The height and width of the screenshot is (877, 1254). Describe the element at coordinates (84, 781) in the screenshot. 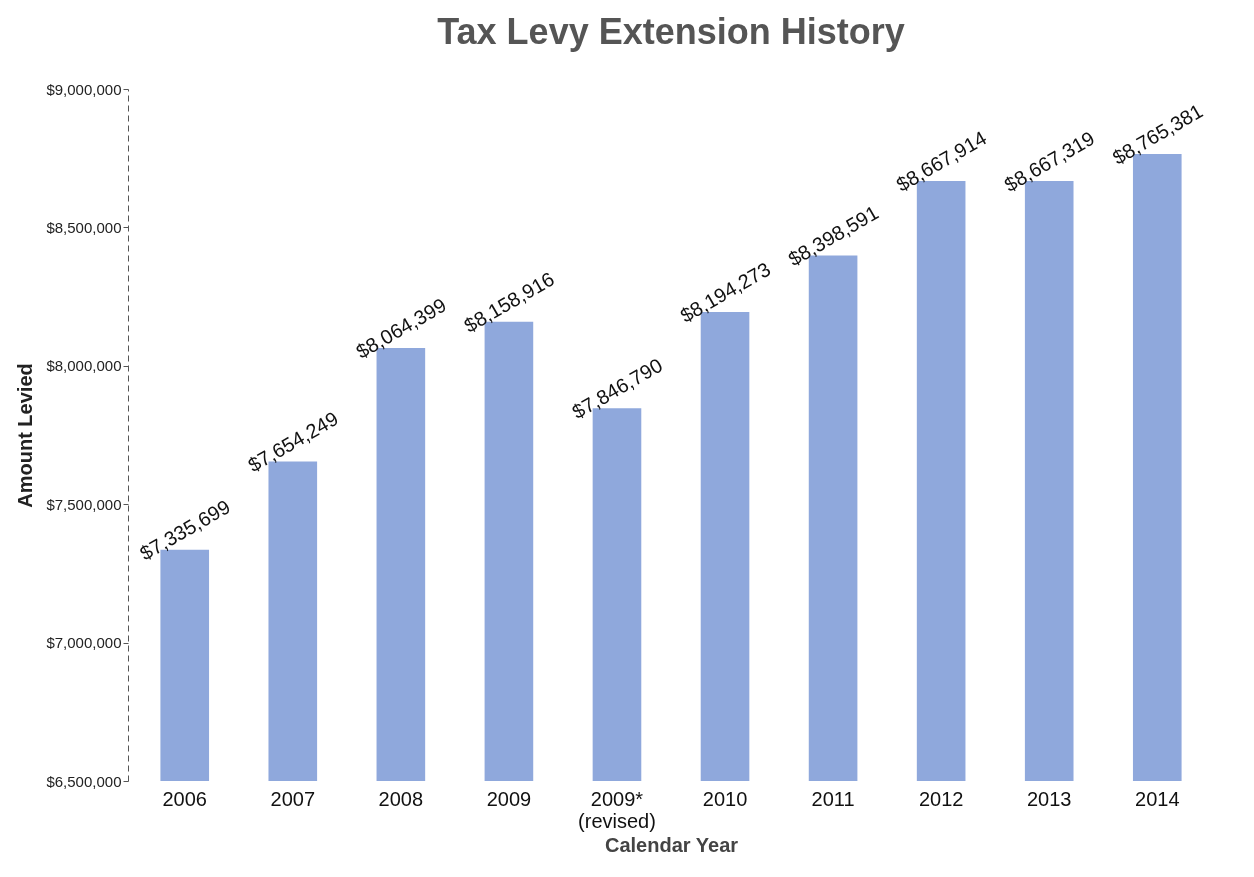

I see `y-tick-label: $6,500,000` at that location.